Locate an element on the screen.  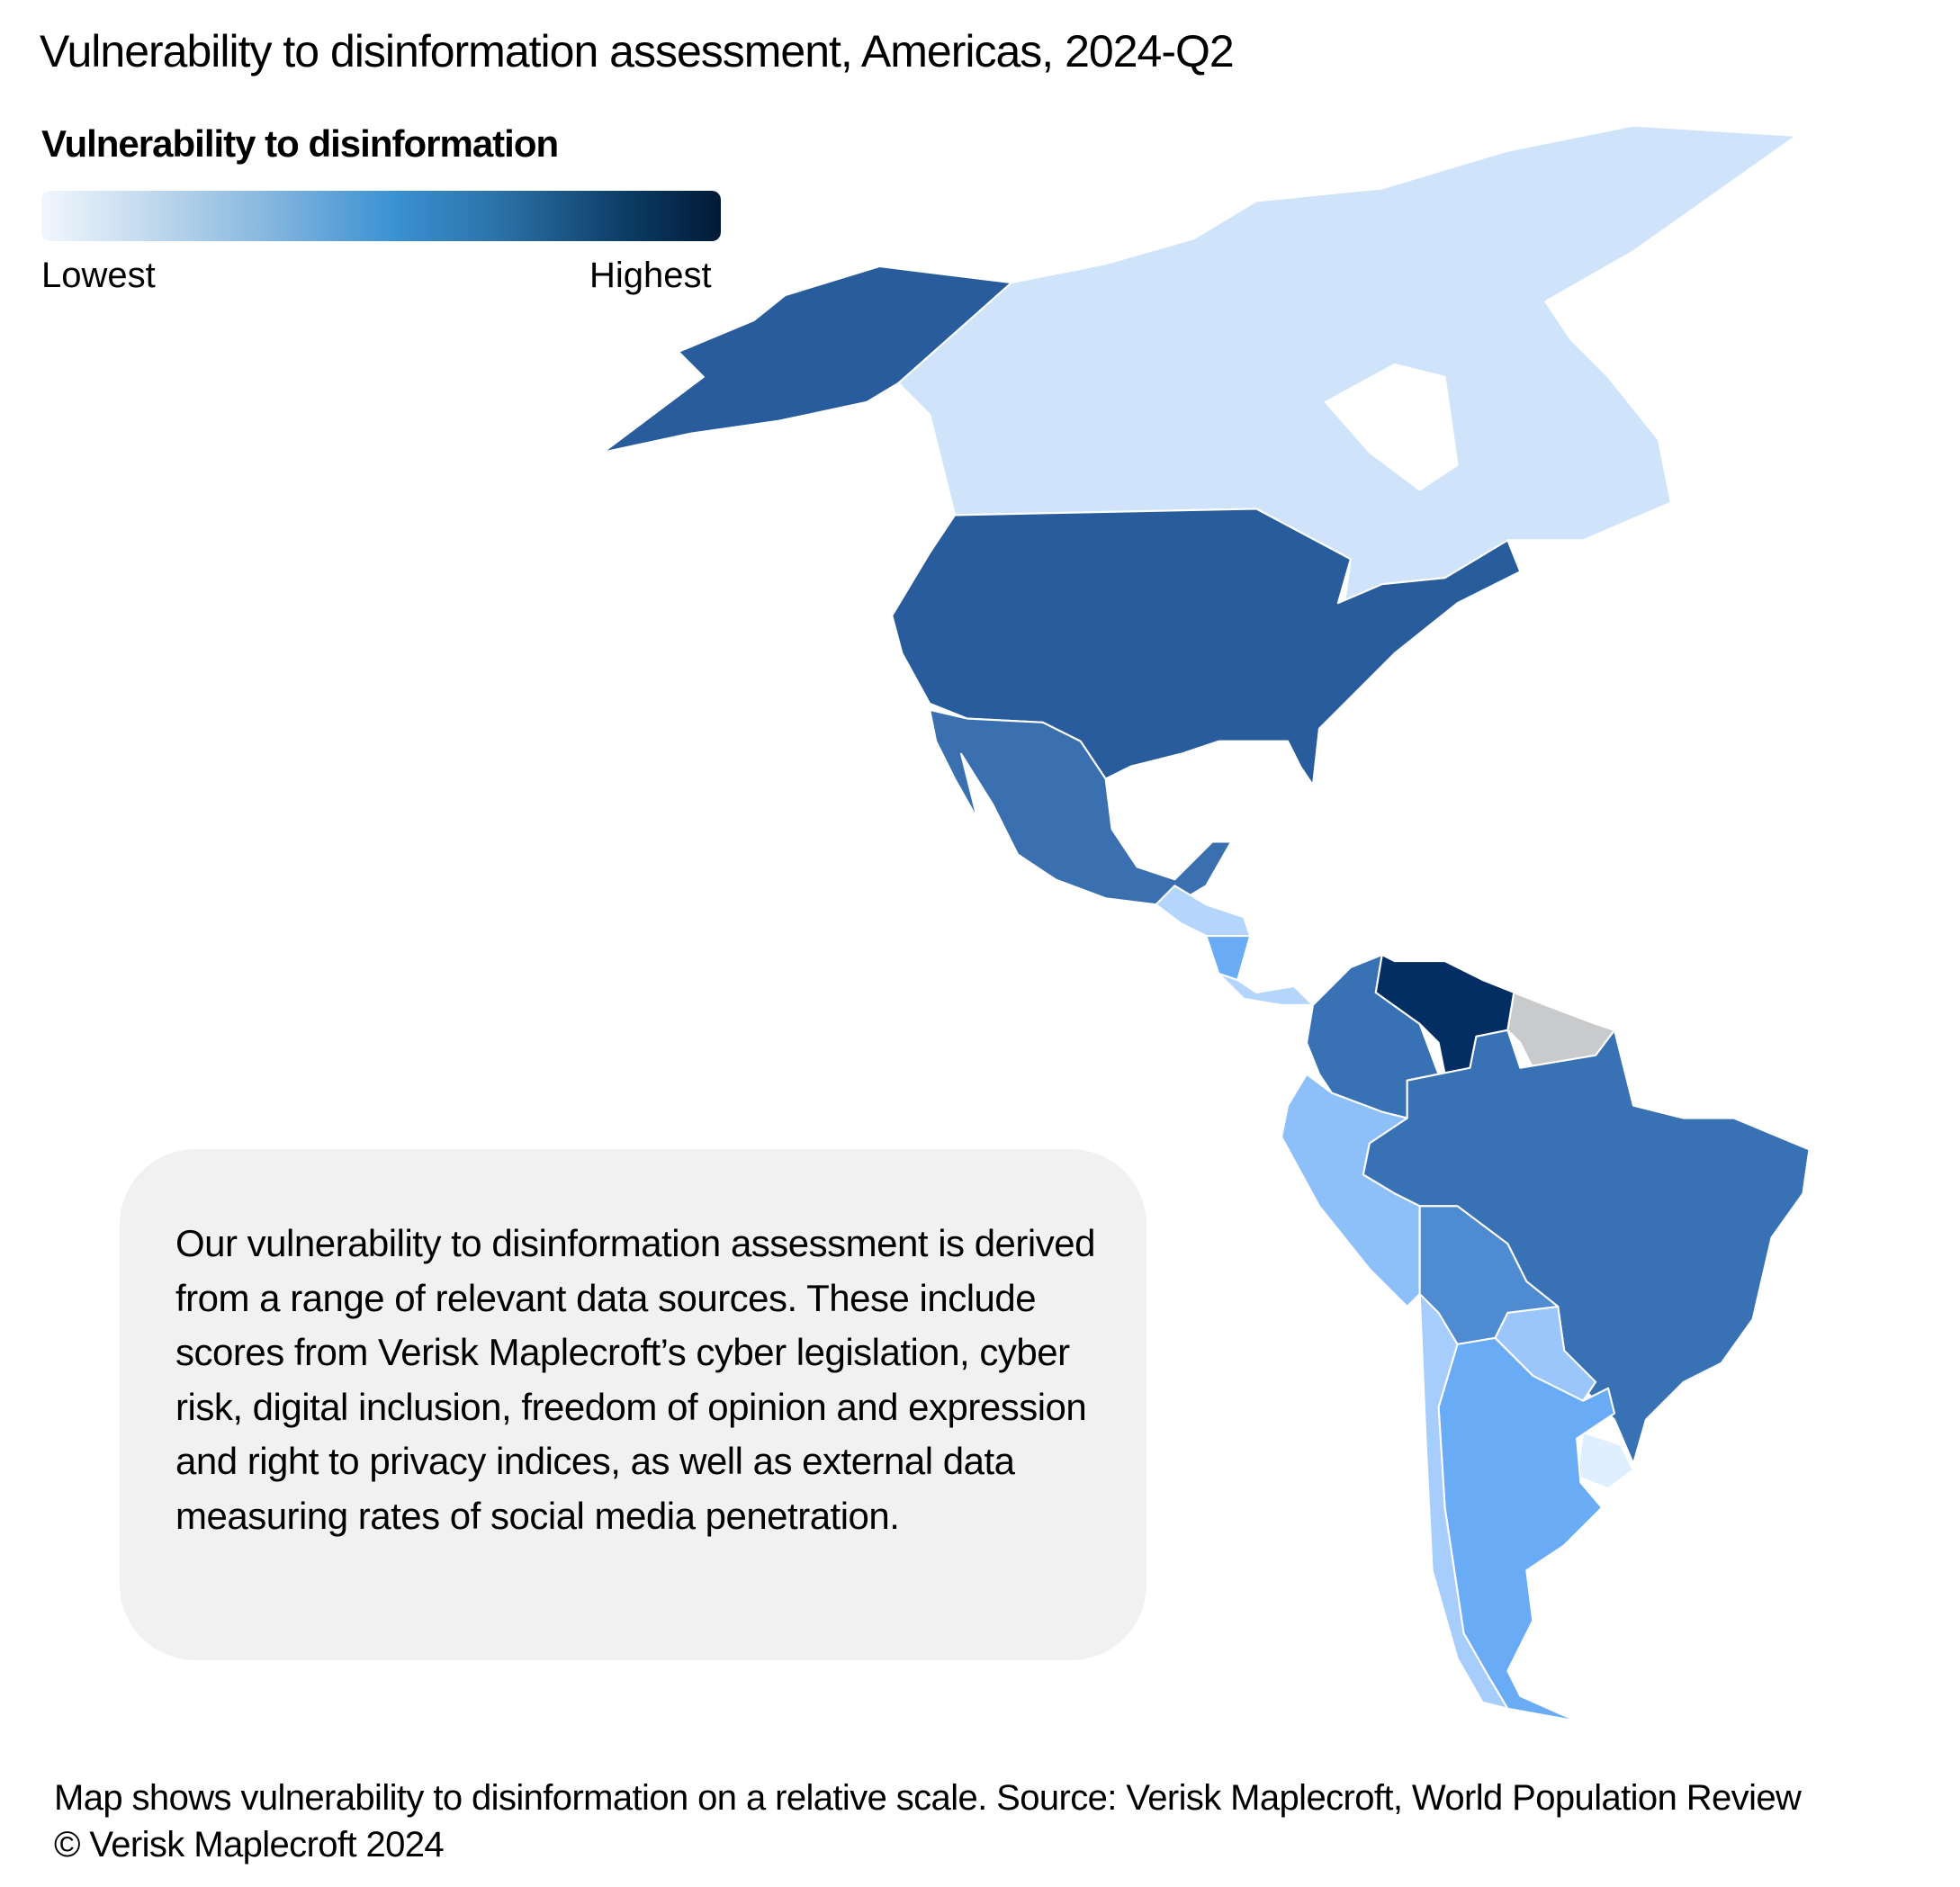
legend-high-label: Highest is located at coordinates (650, 275).